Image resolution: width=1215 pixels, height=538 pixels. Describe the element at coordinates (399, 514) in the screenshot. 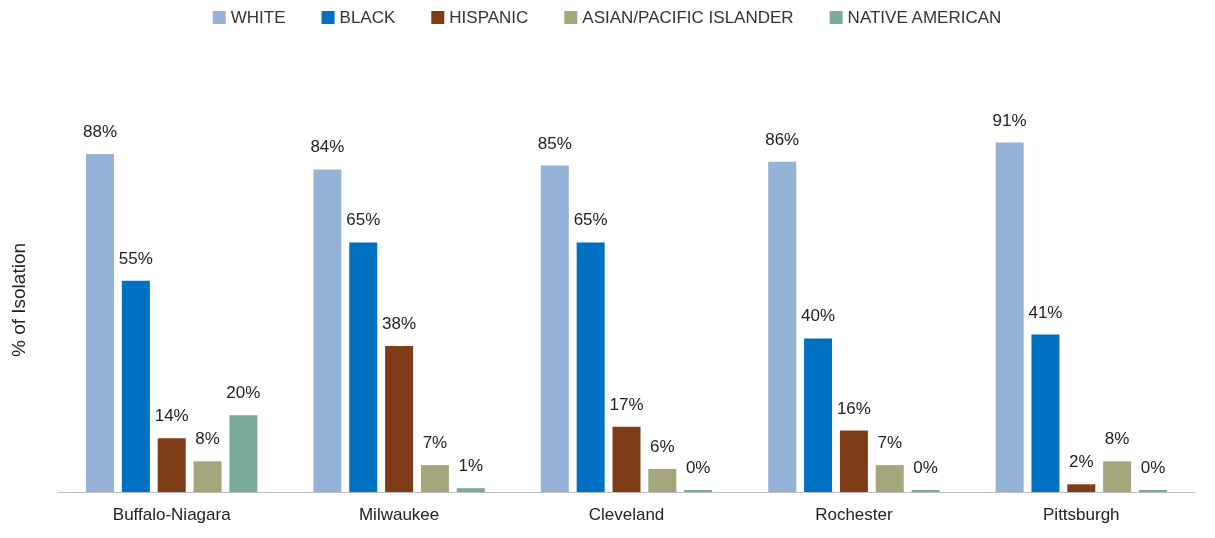

I see `x-tick-label: Milwaukee` at that location.